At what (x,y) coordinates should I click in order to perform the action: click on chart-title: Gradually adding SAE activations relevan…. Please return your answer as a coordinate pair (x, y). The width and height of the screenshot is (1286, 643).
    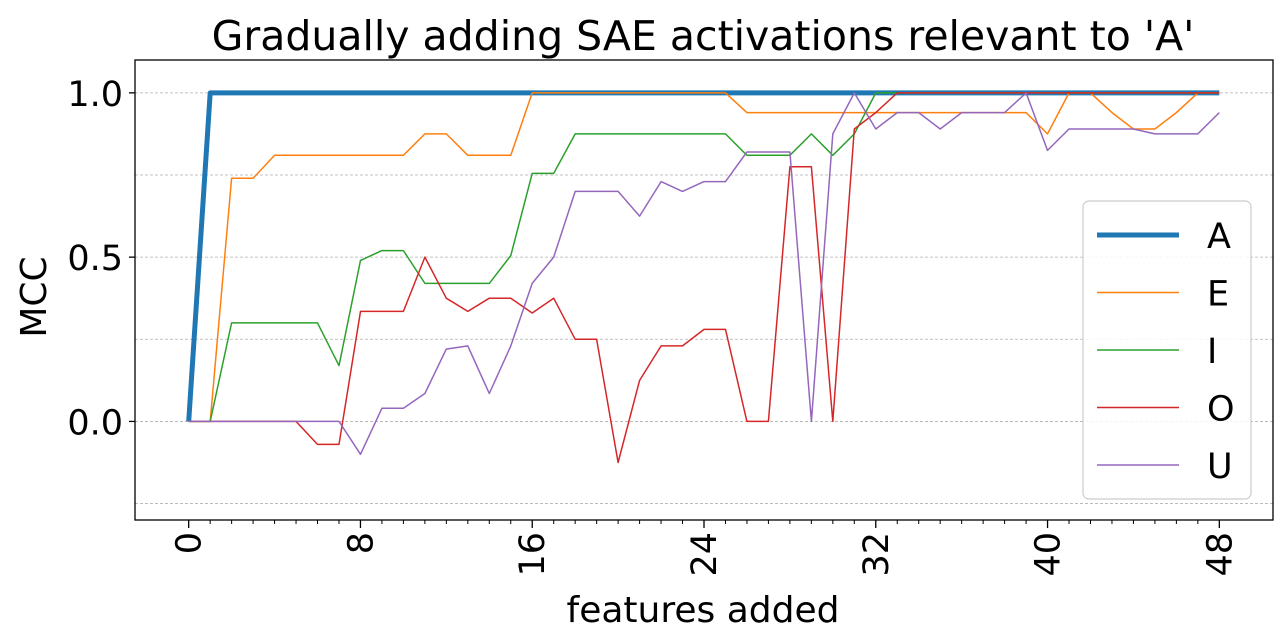
    Looking at the image, I should click on (703, 36).